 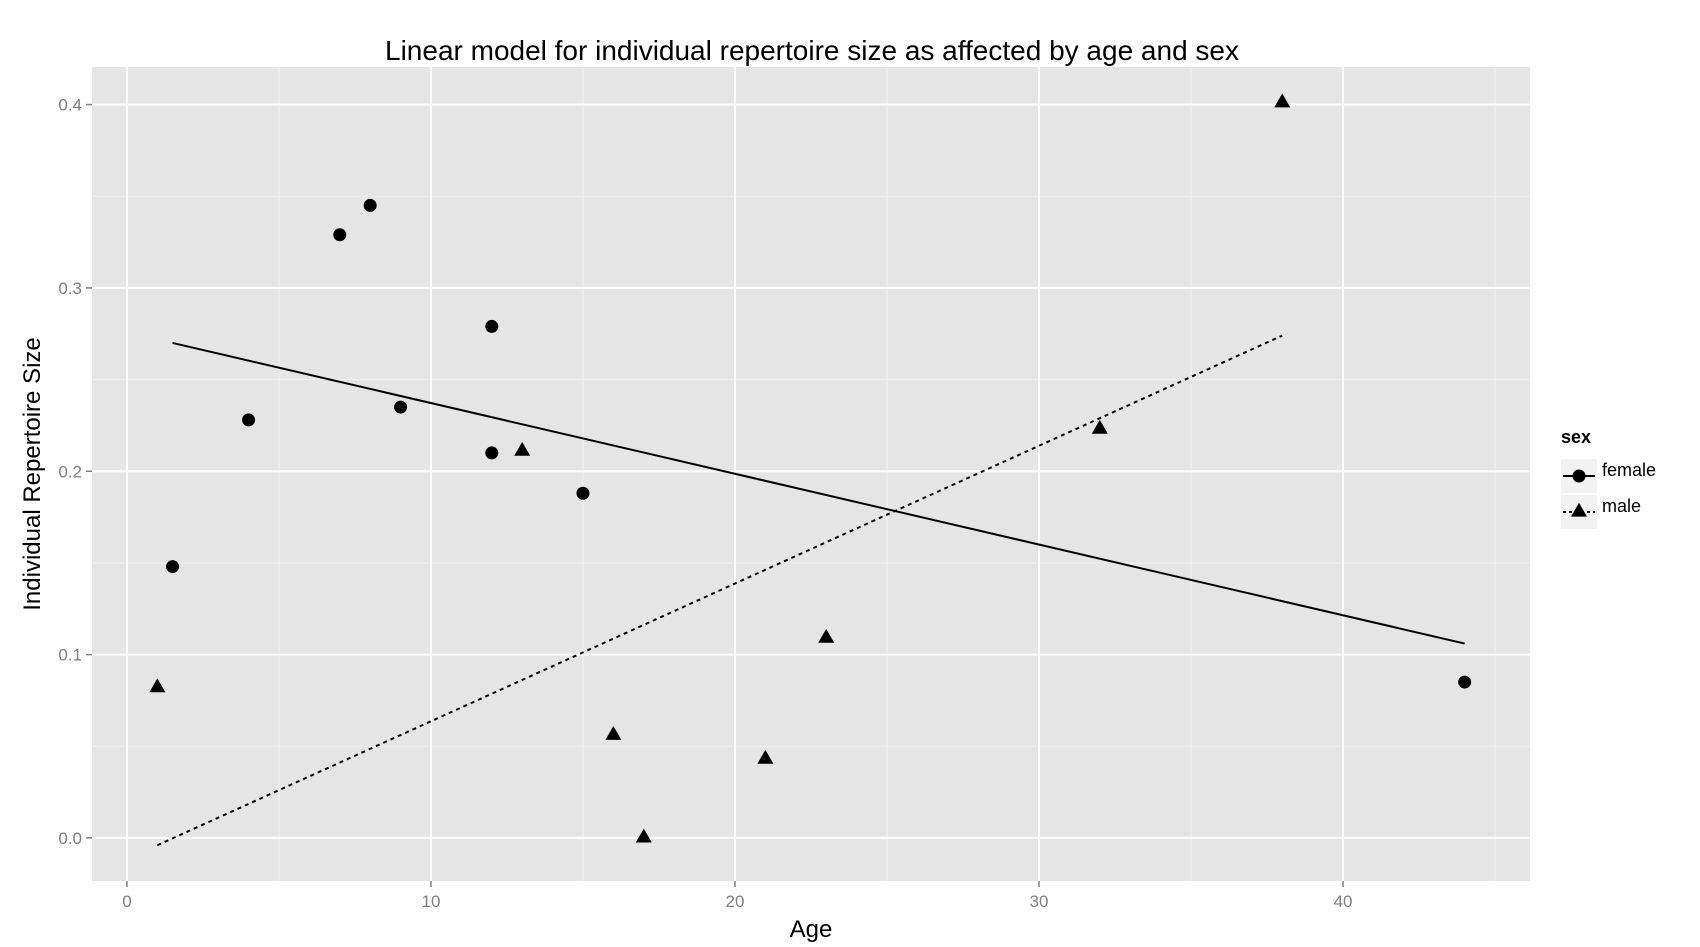 What do you see at coordinates (1579, 494) in the screenshot?
I see `legend-keys` at bounding box center [1579, 494].